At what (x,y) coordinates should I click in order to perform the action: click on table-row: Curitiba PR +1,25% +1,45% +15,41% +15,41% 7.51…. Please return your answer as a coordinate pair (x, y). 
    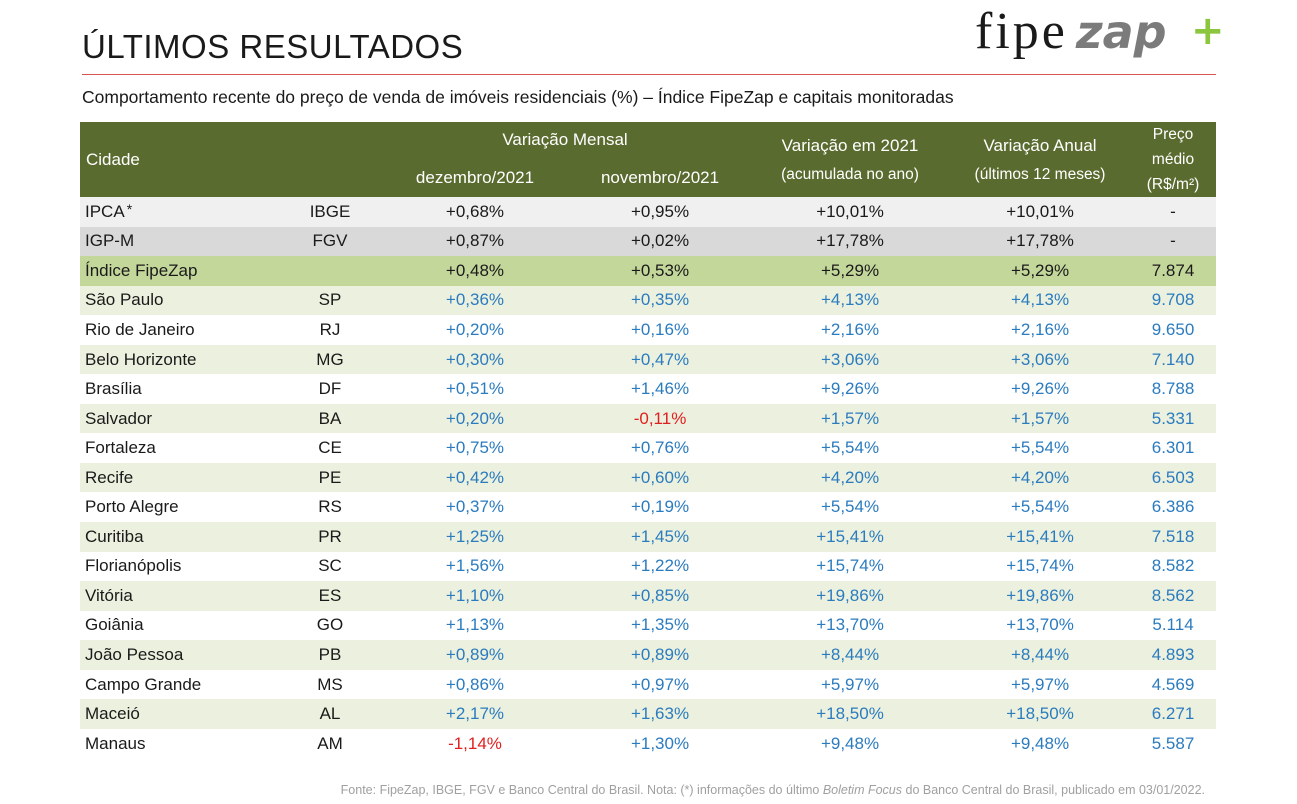
    Looking at the image, I should click on (648, 537).